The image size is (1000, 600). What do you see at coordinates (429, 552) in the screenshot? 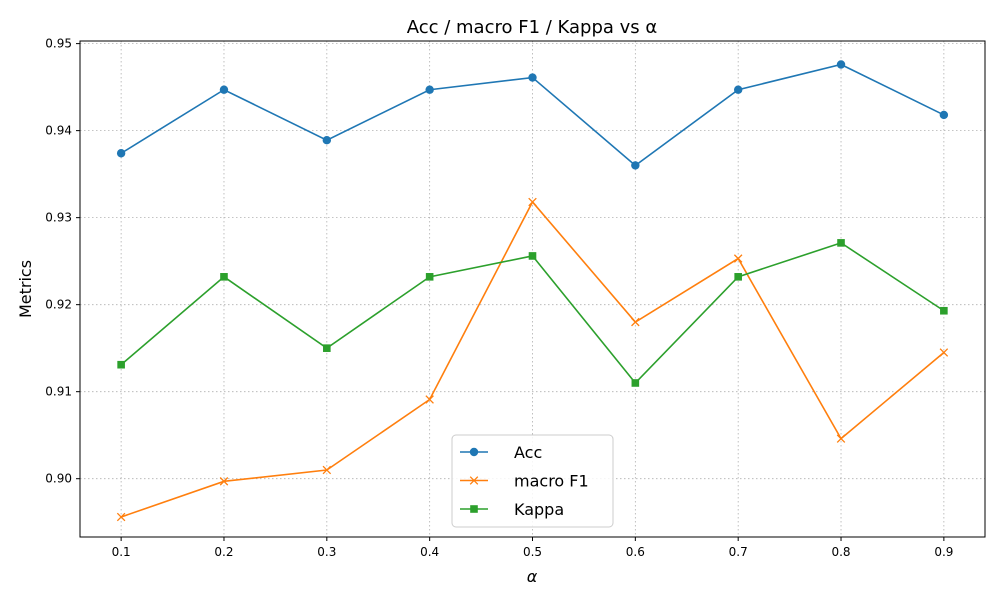
I see `x-tick-label: 0.4` at bounding box center [429, 552].